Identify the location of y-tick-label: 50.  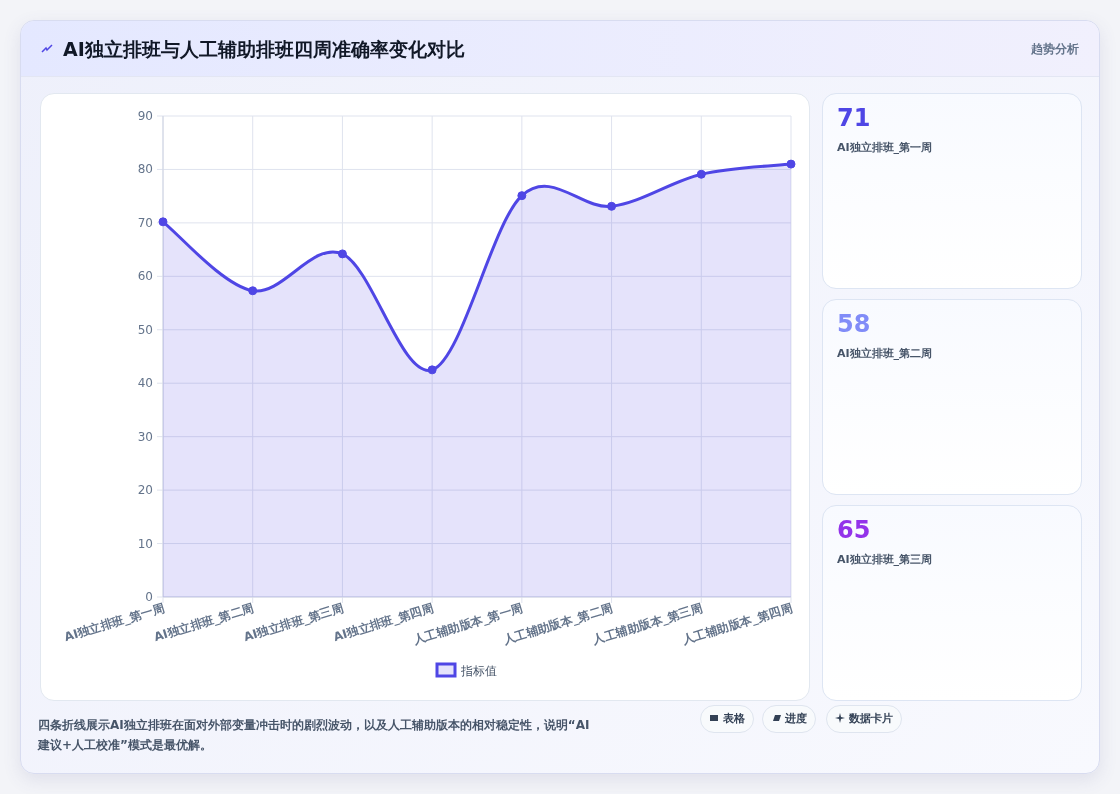
(145, 329).